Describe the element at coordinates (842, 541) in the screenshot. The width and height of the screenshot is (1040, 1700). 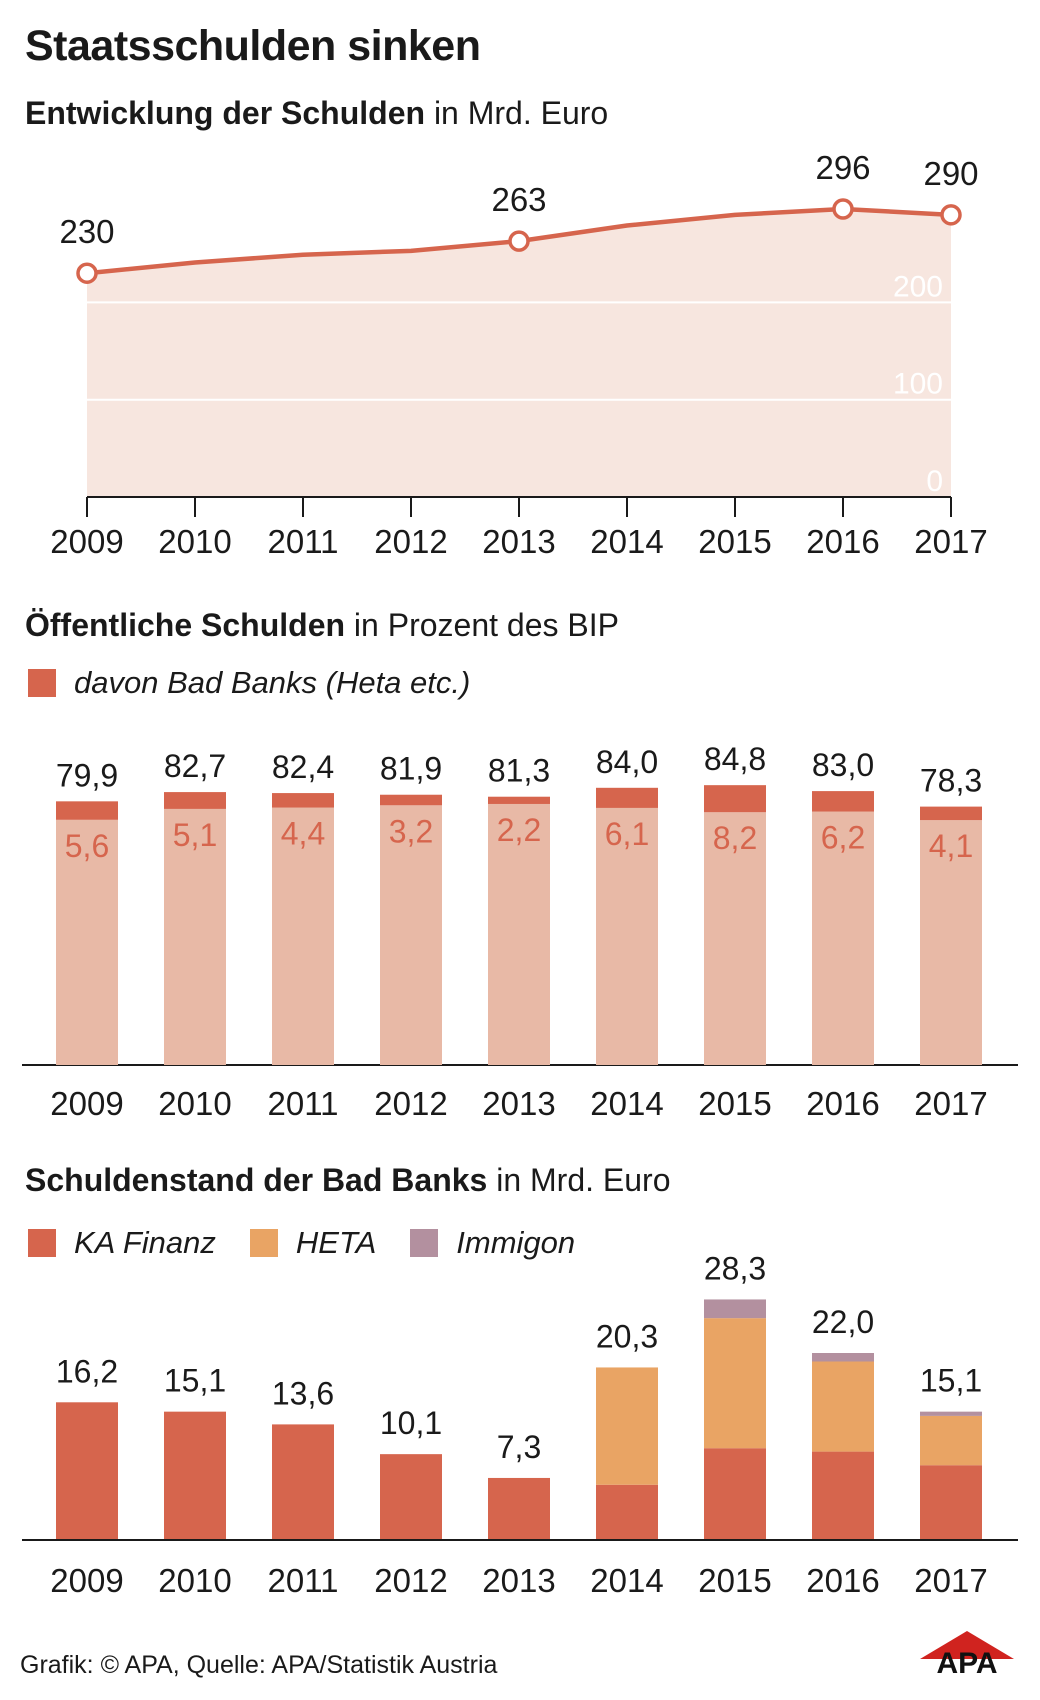
I see `debt-x-tick-label: 2016` at that location.